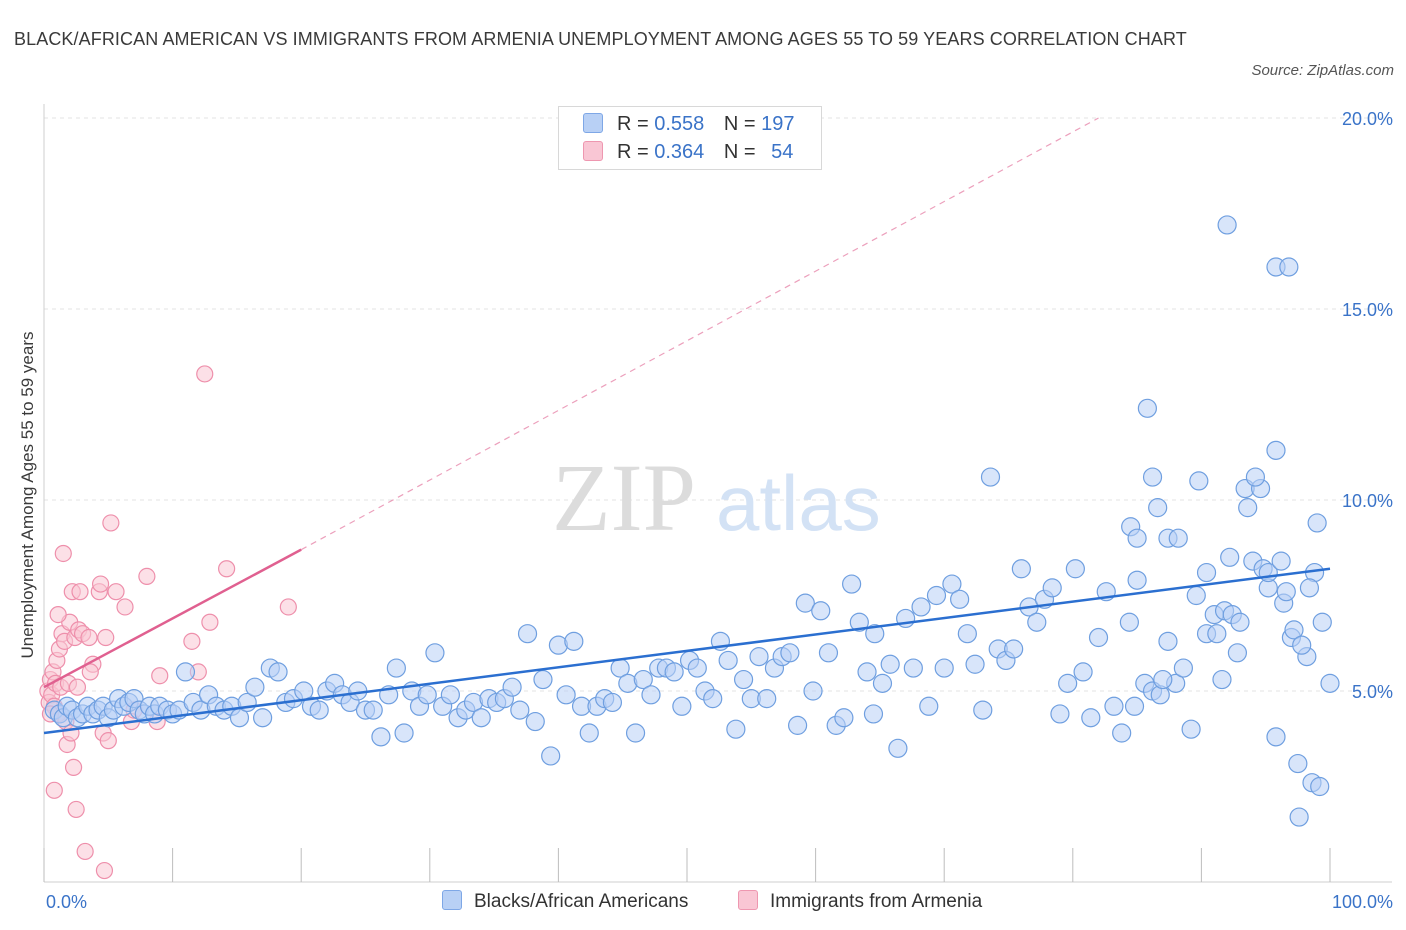 The image size is (1406, 930). What do you see at coordinates (66, 902) in the screenshot?
I see `x-tick-label: 0.0%` at bounding box center [66, 902].